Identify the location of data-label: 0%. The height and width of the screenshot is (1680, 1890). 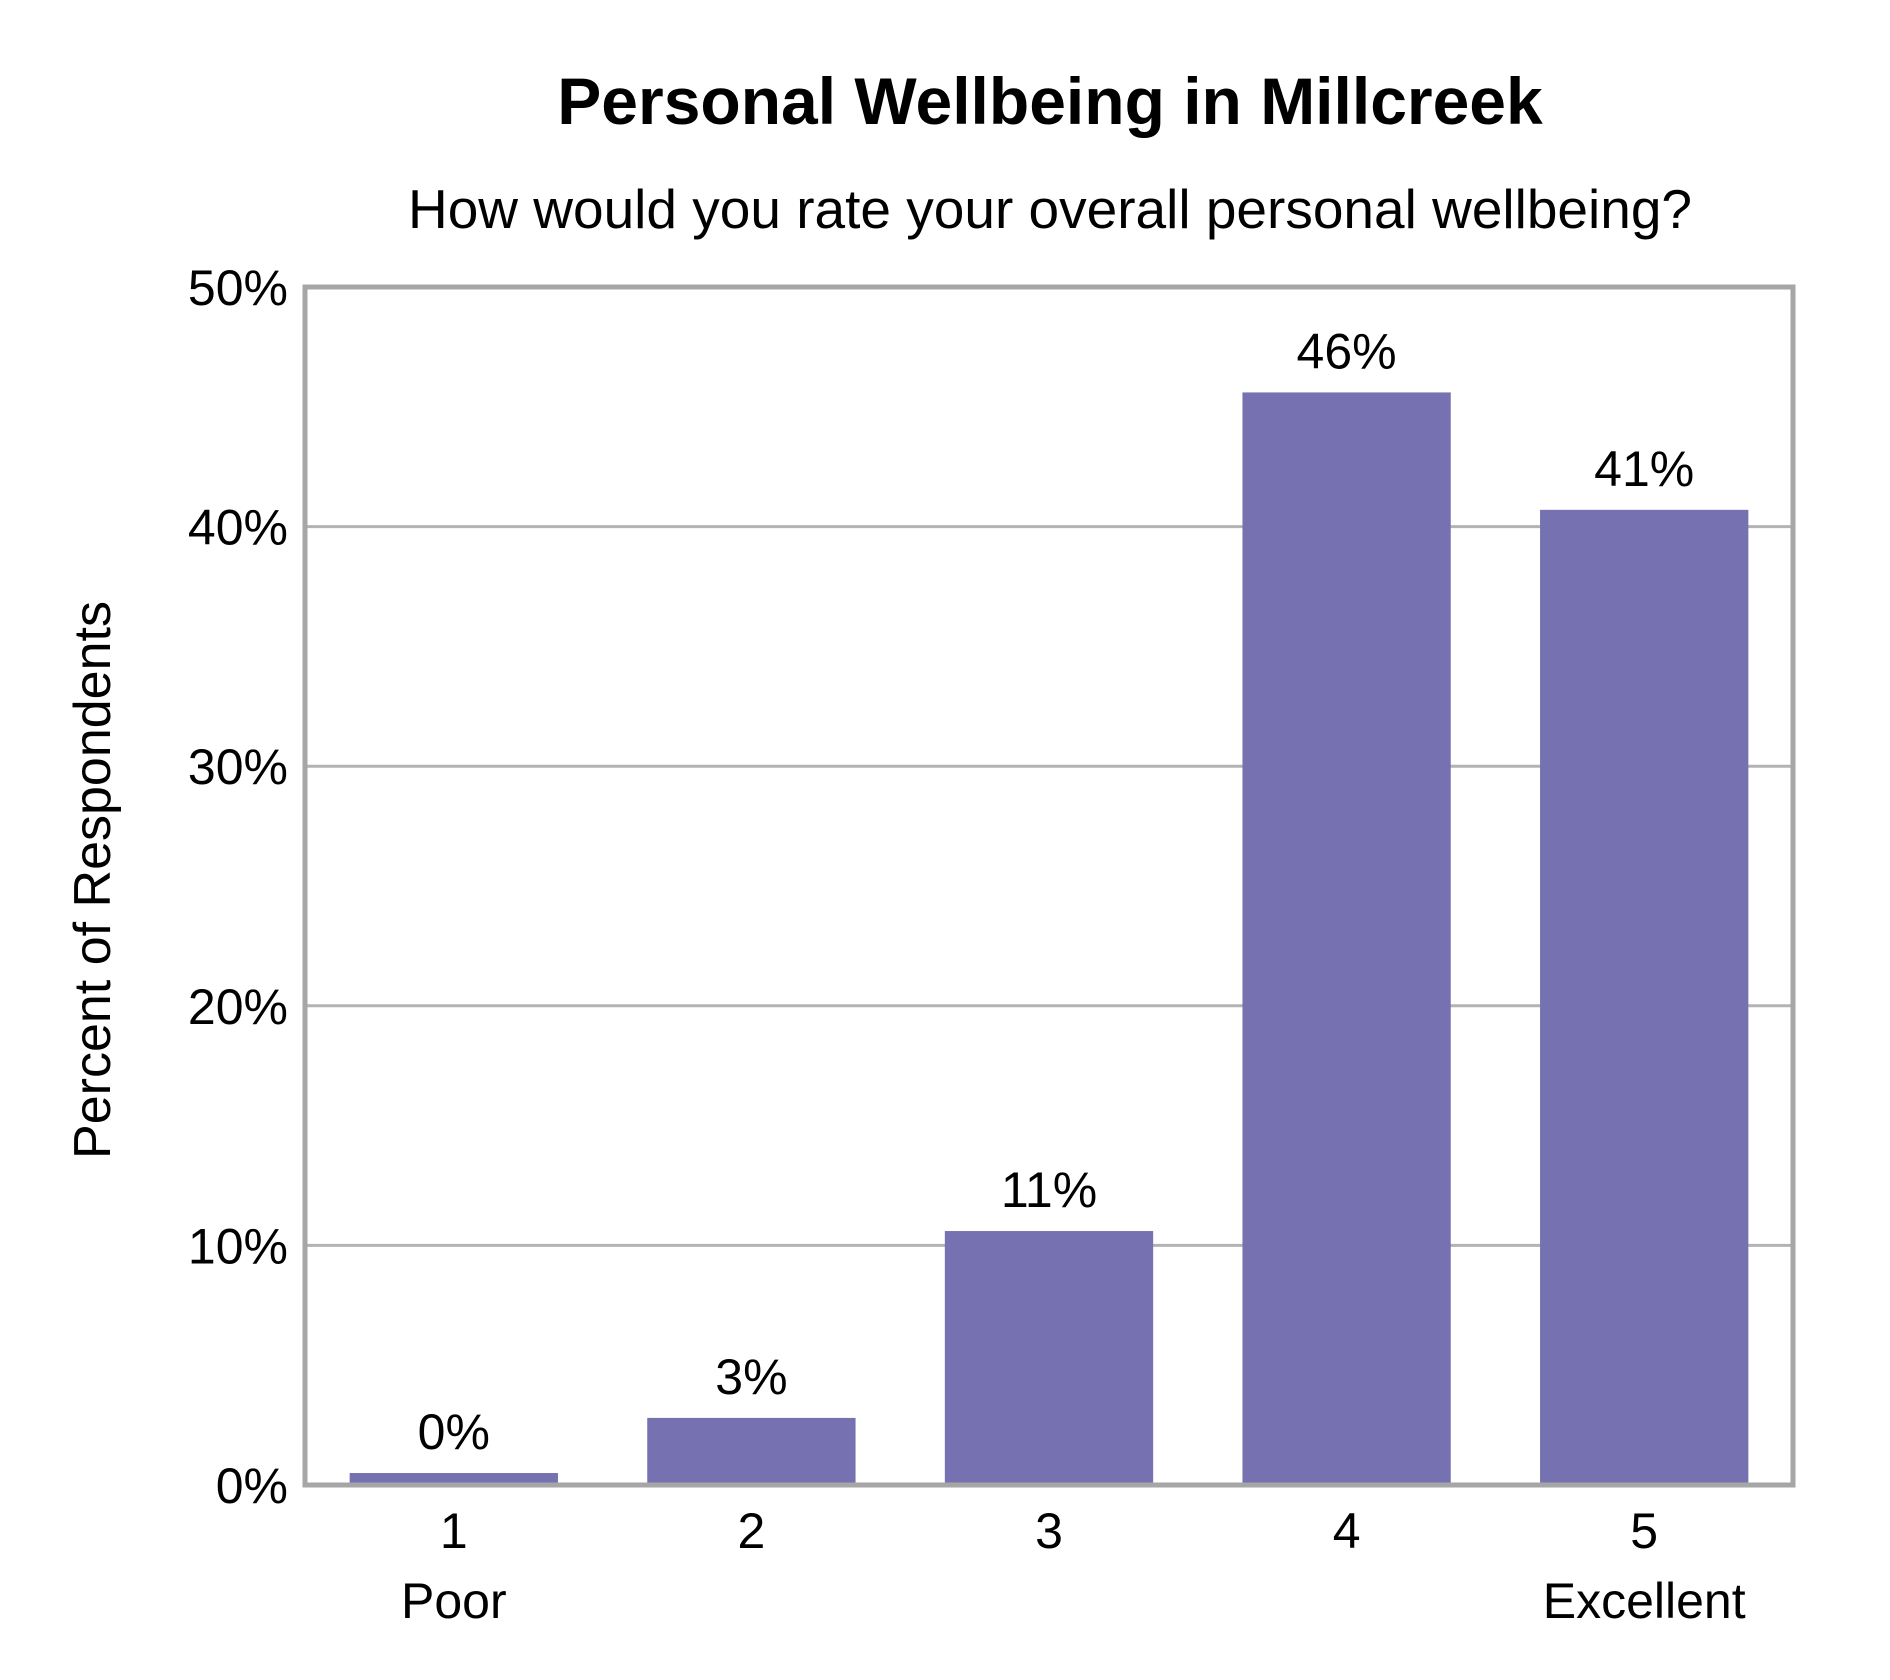
(454, 1432).